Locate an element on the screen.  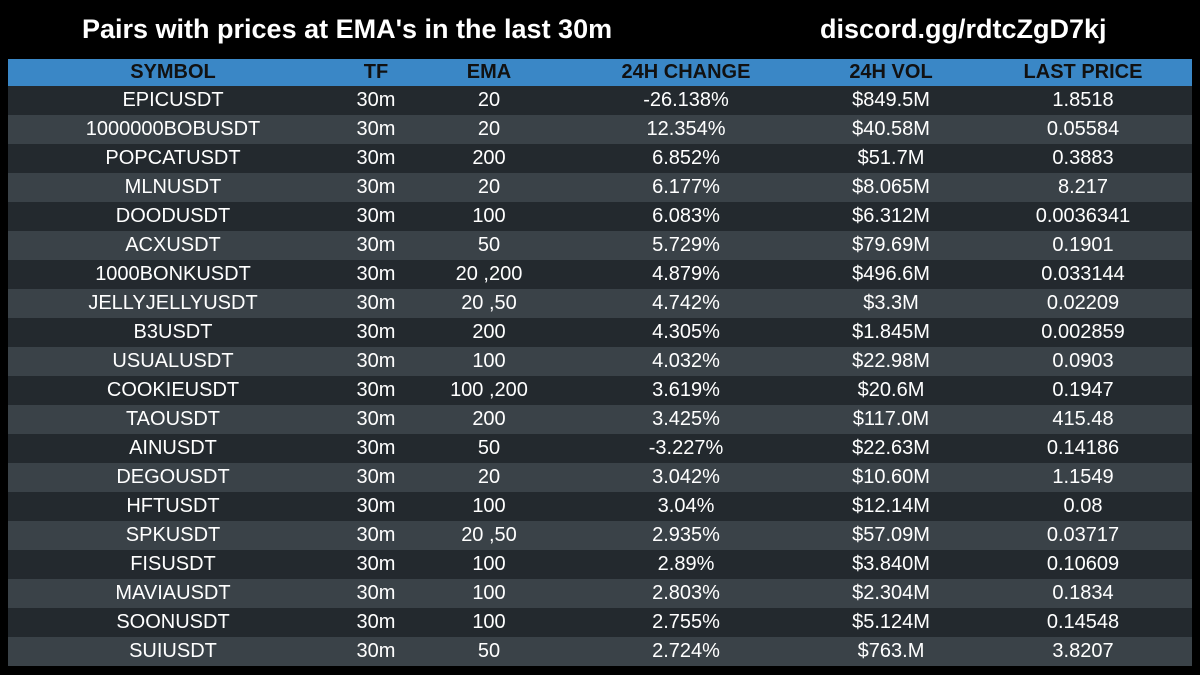
cell-symbol: DOODUSDT is located at coordinates (173, 216).